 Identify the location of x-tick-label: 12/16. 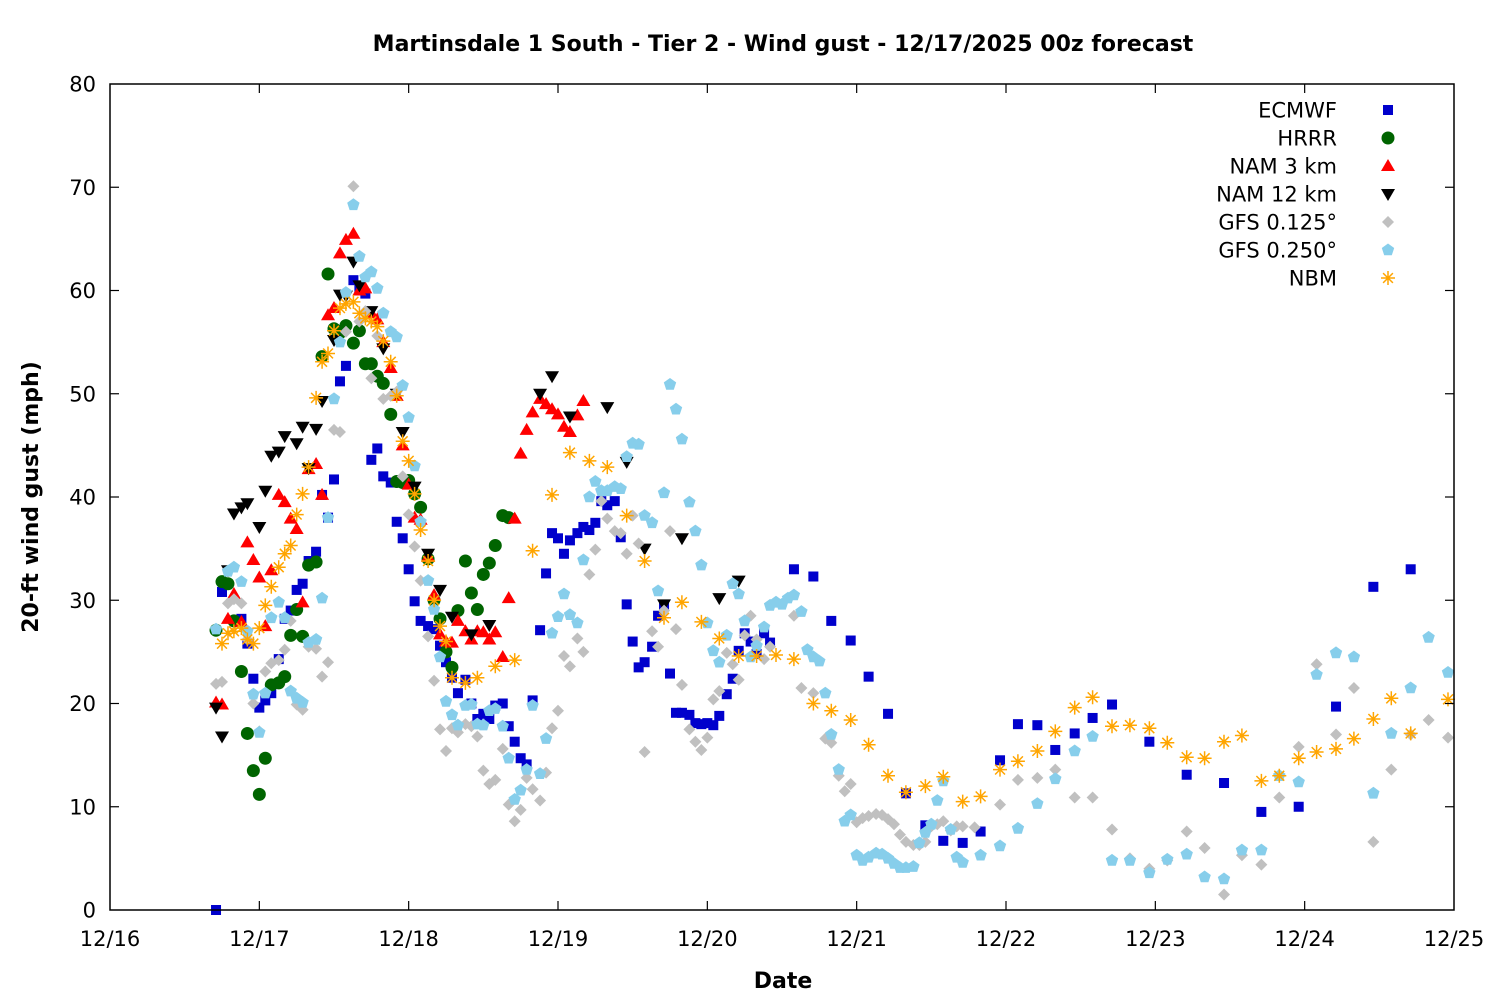
(110, 939).